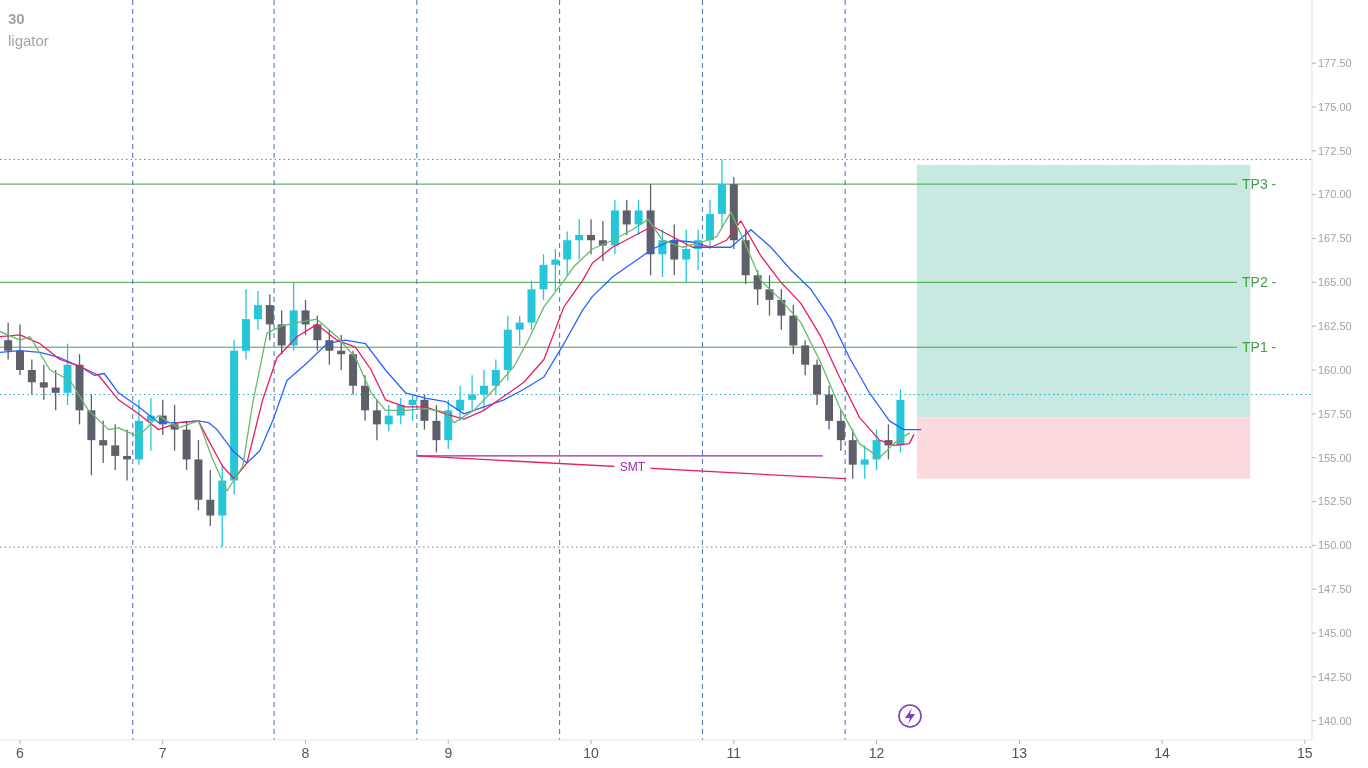 The image size is (1368, 768). I want to click on y-tick-label: 142.50, so click(1335, 676).